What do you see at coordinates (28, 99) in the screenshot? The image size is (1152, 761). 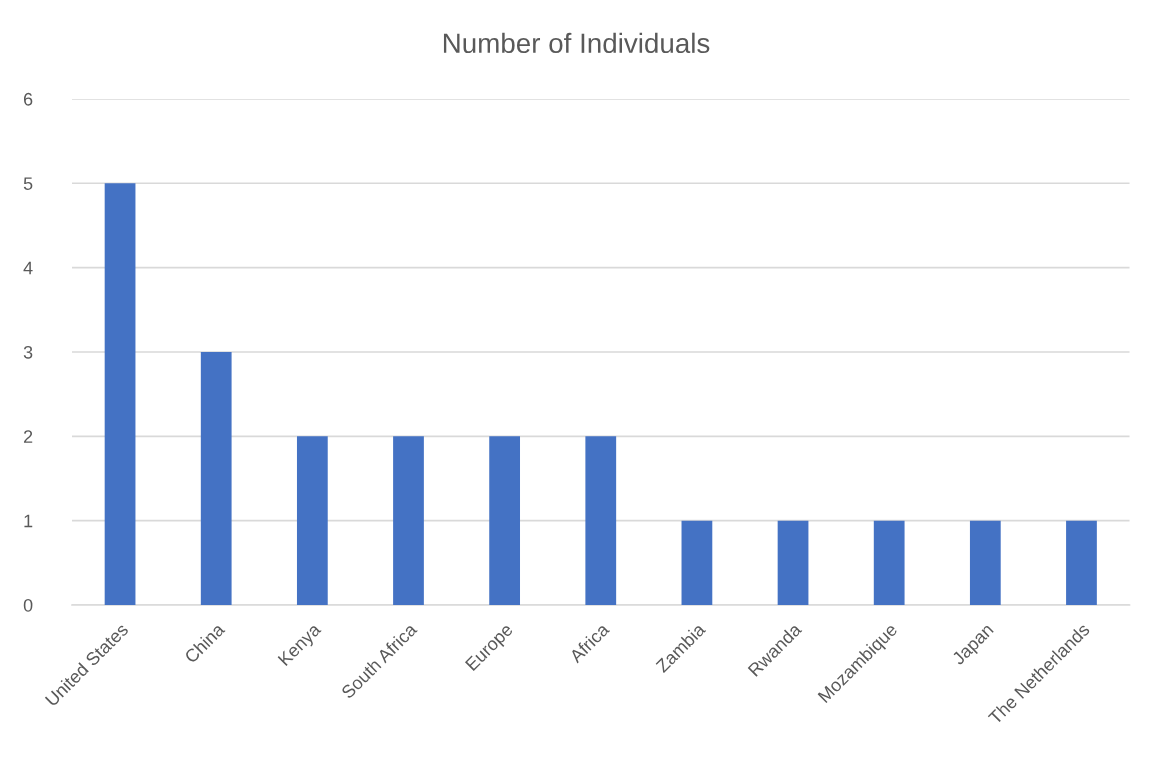 I see `y-tick-label: 6` at bounding box center [28, 99].